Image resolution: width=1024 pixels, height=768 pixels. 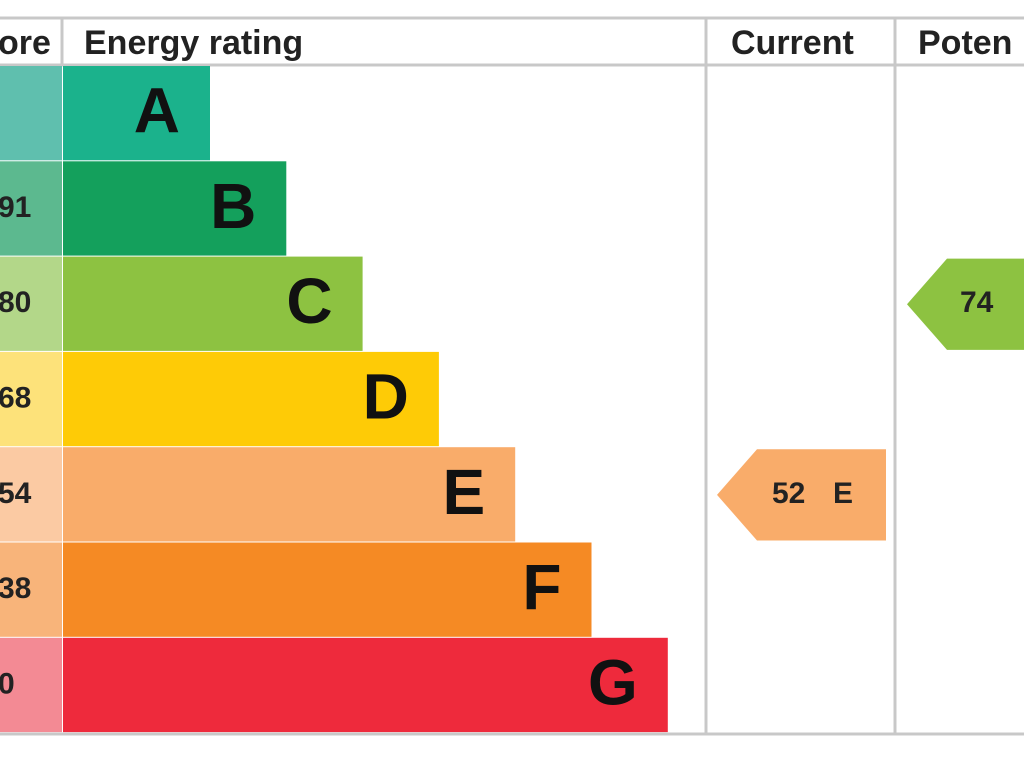 I want to click on rating-header: Energy rating, so click(x=193, y=43).